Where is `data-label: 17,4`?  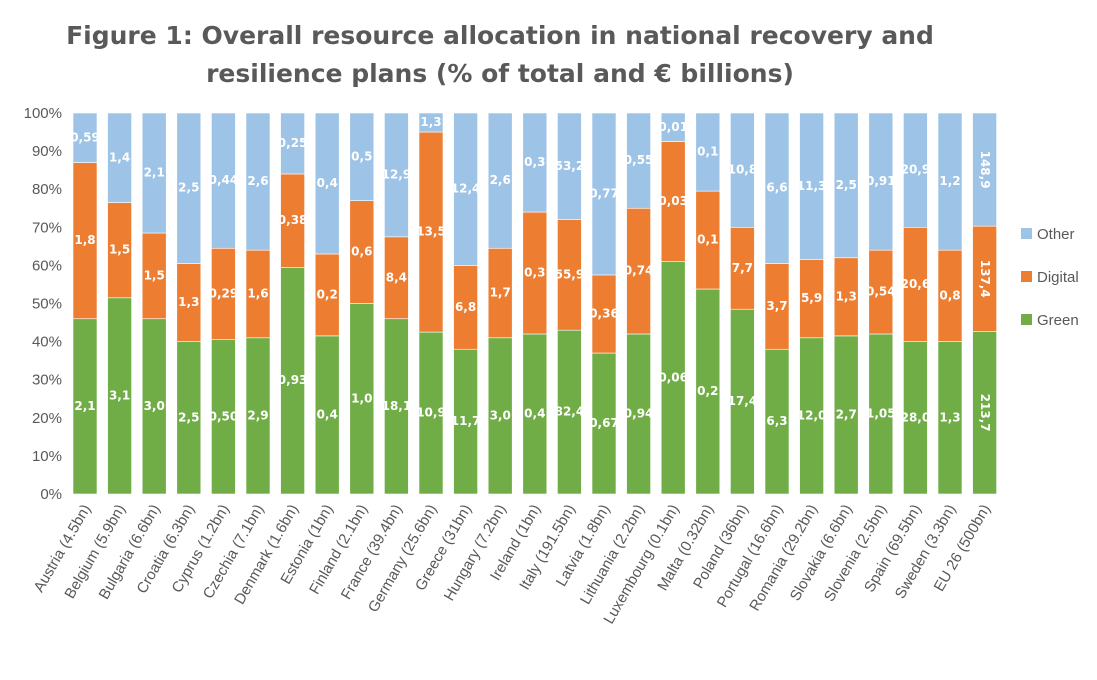 data-label: 17,4 is located at coordinates (743, 401).